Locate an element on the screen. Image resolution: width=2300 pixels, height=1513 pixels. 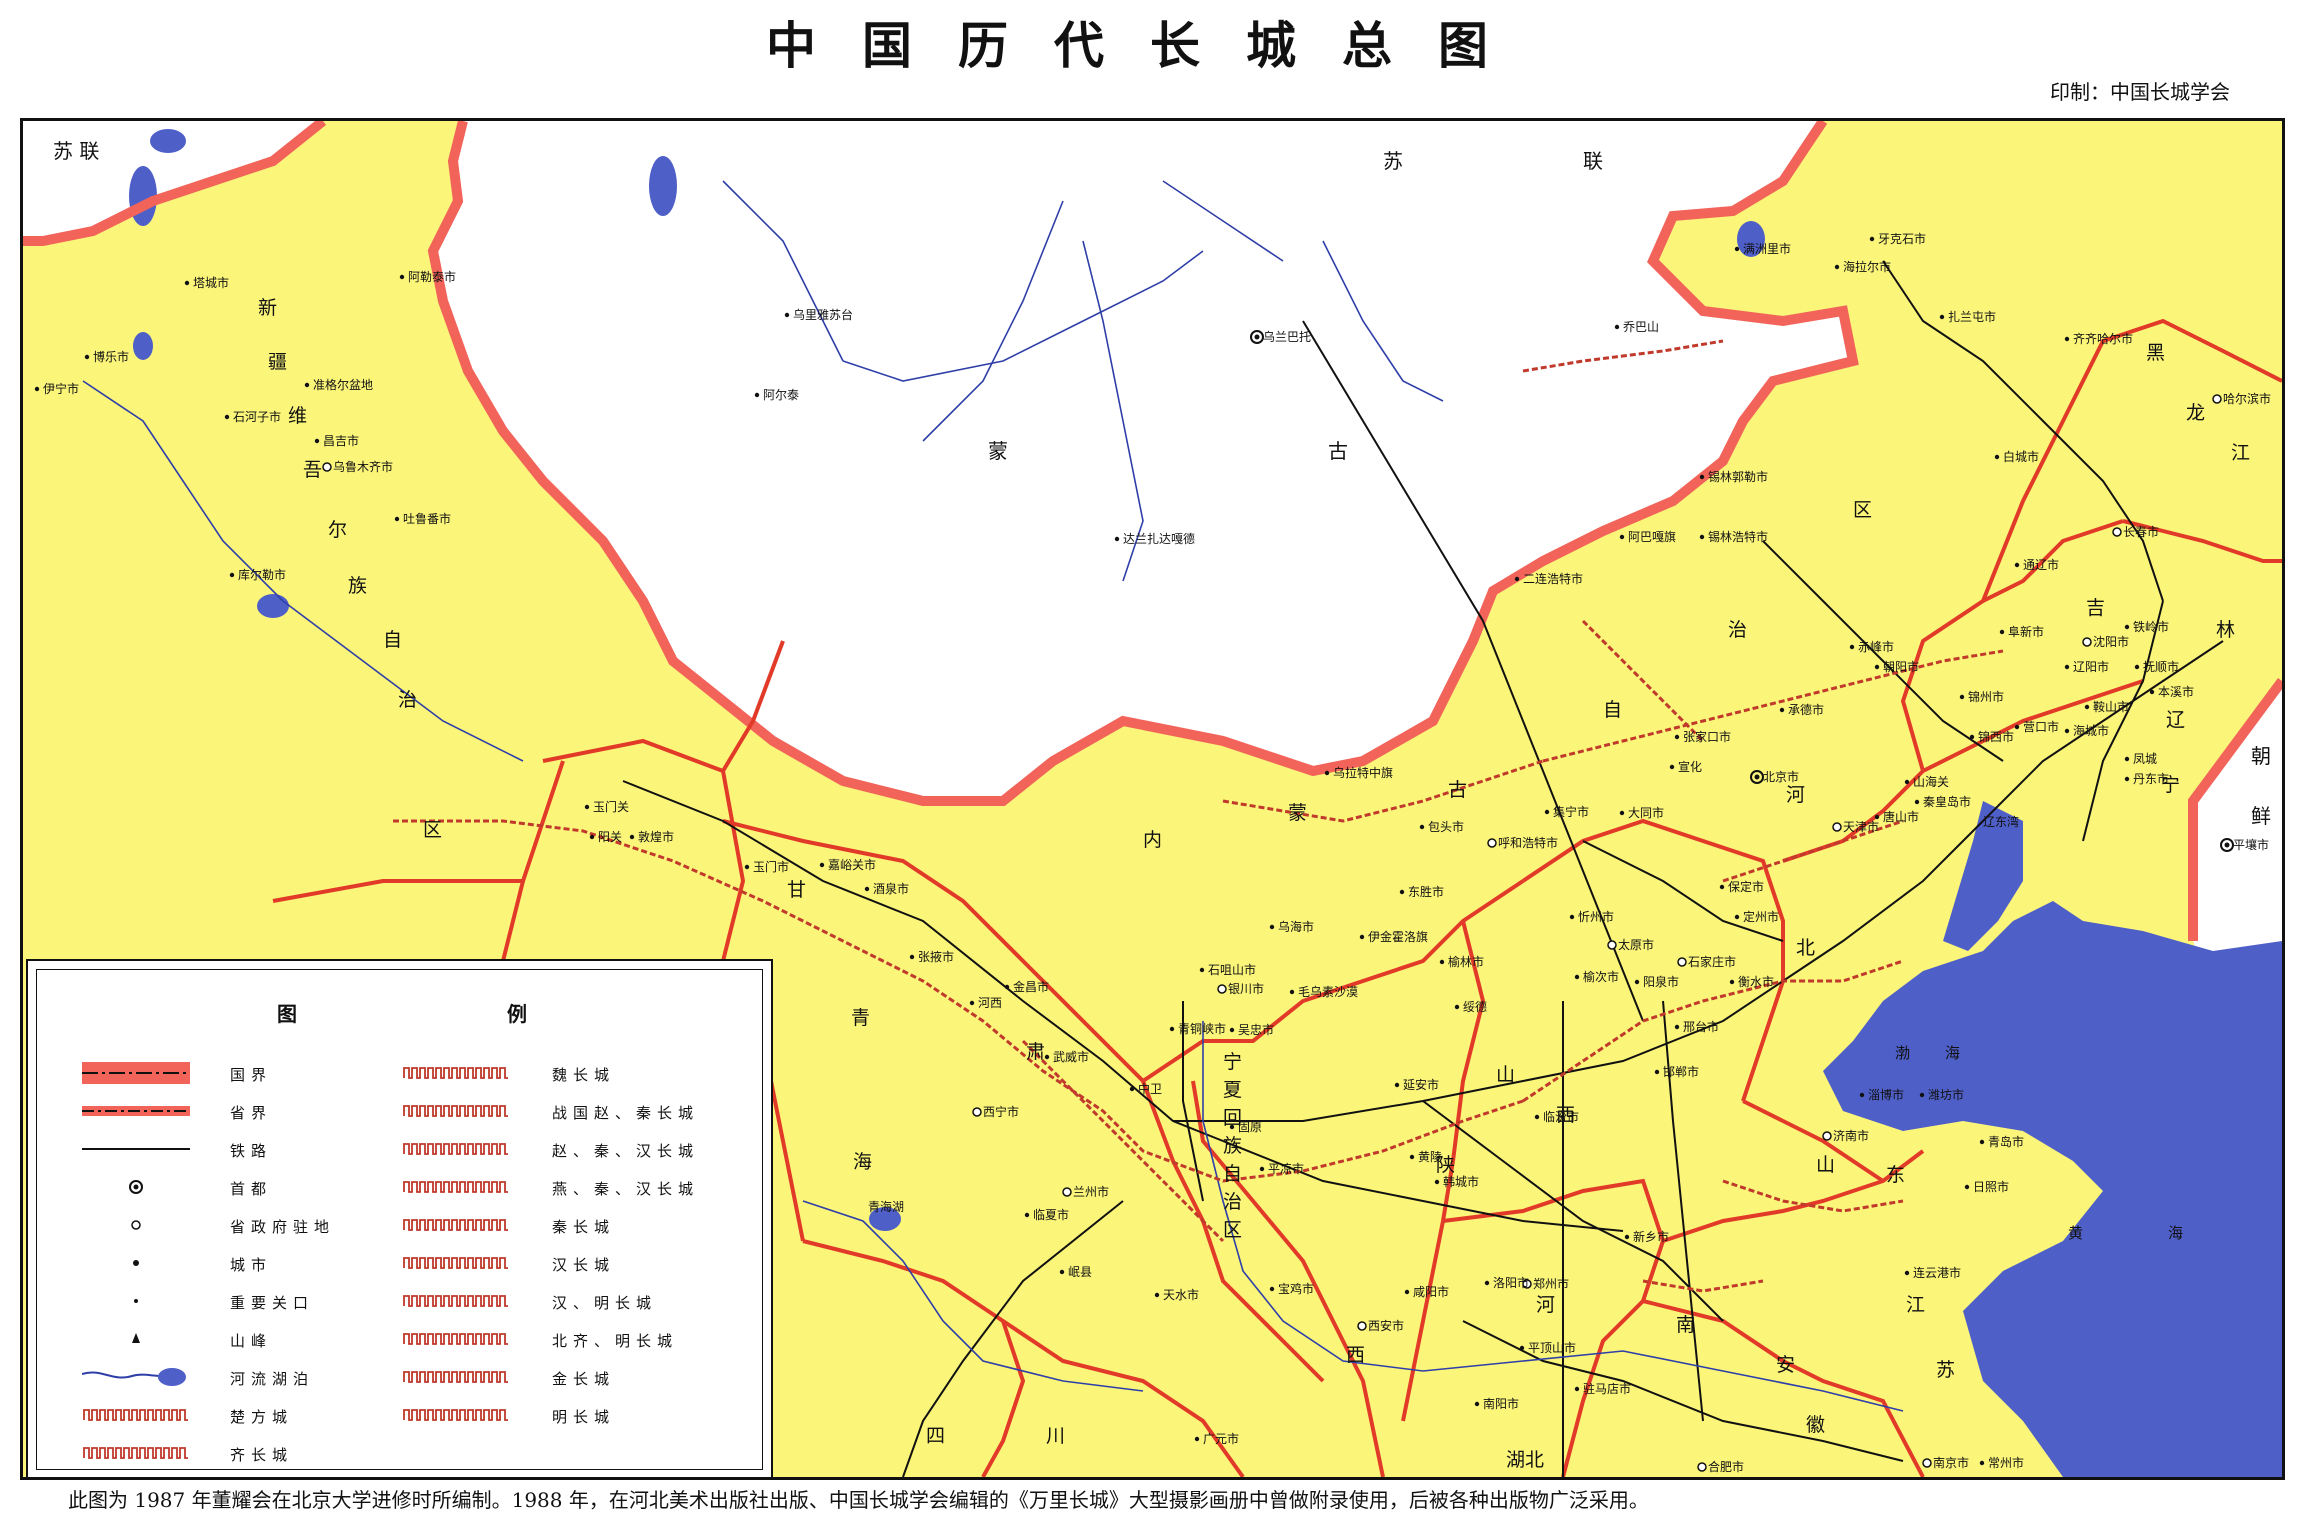
city-label-wuzhong: 吴忠市 is located at coordinates (1256, 1030).